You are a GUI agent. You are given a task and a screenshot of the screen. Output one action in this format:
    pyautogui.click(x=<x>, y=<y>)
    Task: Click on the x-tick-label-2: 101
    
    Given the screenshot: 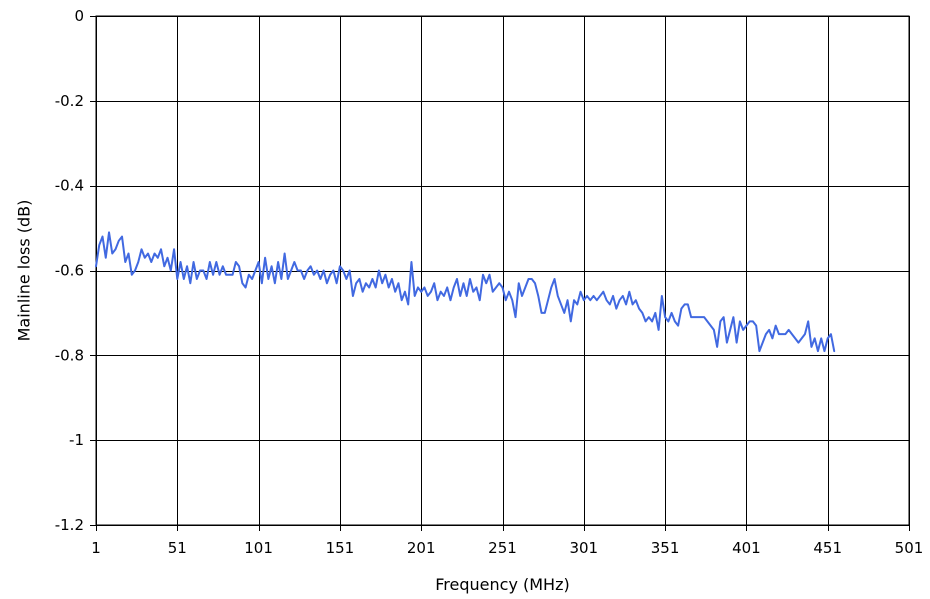 What is the action you would take?
    pyautogui.click(x=258, y=548)
    